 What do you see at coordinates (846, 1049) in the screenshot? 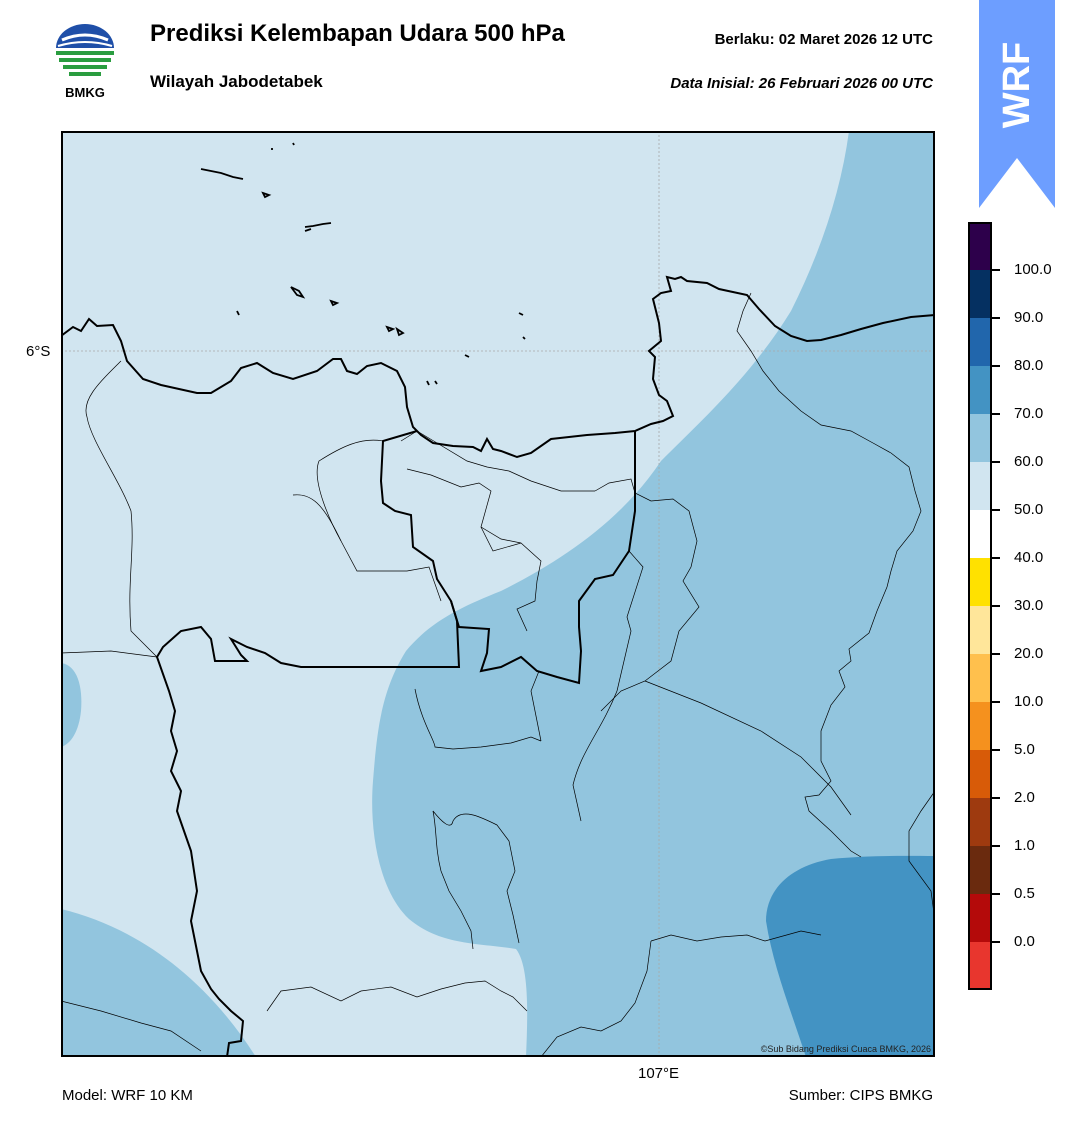
I see `map-copyright: ©Sub Bidang Prediksi Cuaca BMKG, 2026` at bounding box center [846, 1049].